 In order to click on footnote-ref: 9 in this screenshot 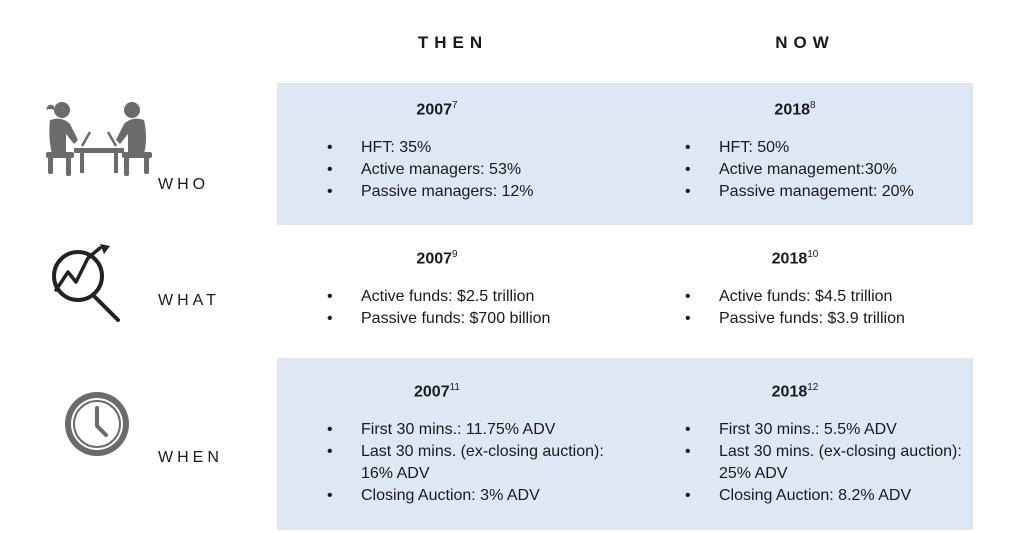, I will do `click(455, 254)`.